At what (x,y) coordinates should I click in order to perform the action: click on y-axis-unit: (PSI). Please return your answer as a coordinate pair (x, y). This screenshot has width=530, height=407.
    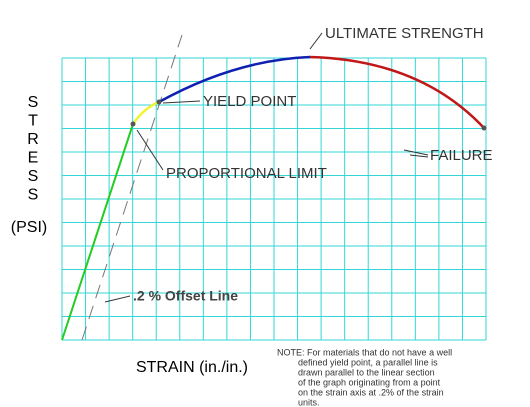
    Looking at the image, I should click on (29, 227).